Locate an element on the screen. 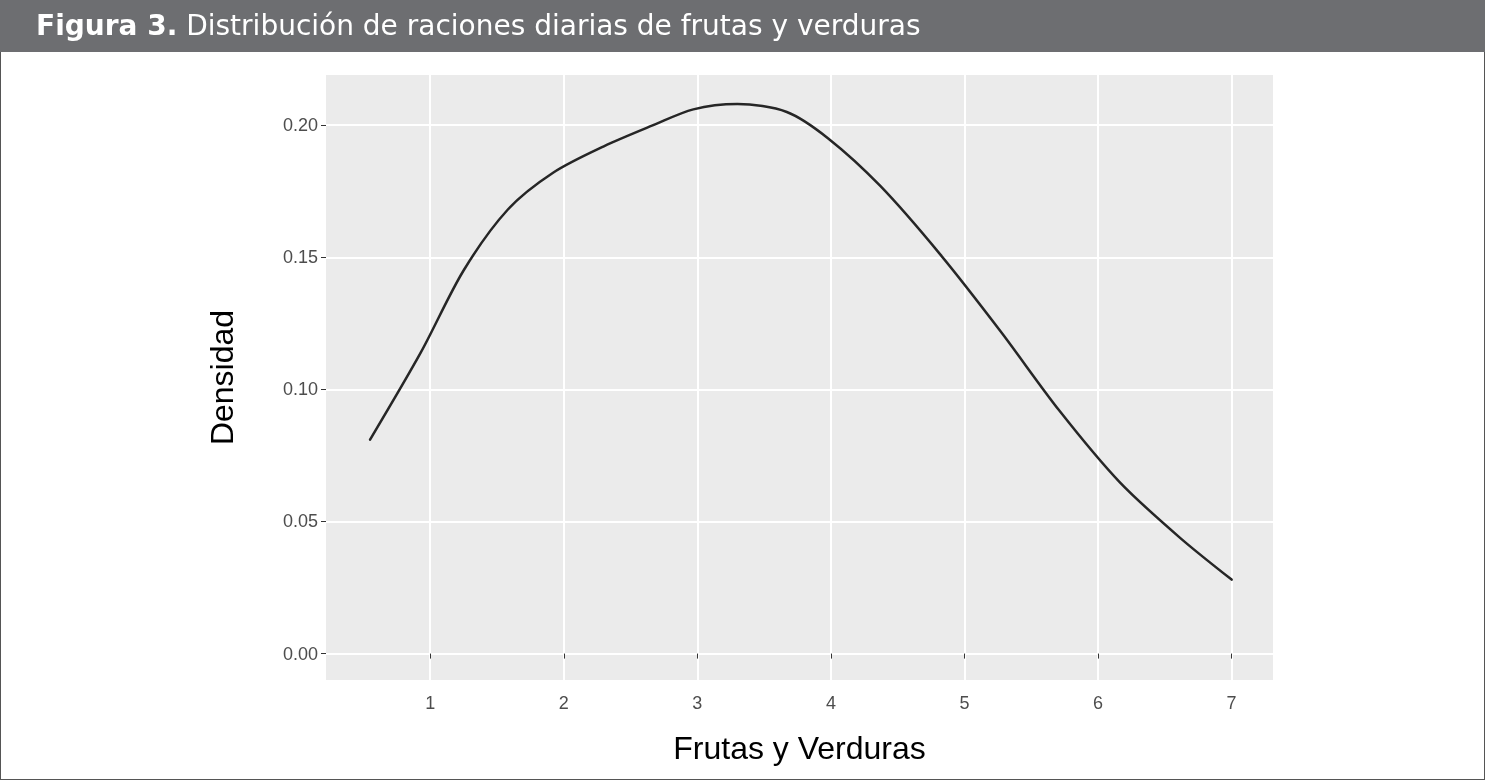 This screenshot has height=780, width=1485. x-tick-label: 4 is located at coordinates (830, 703).